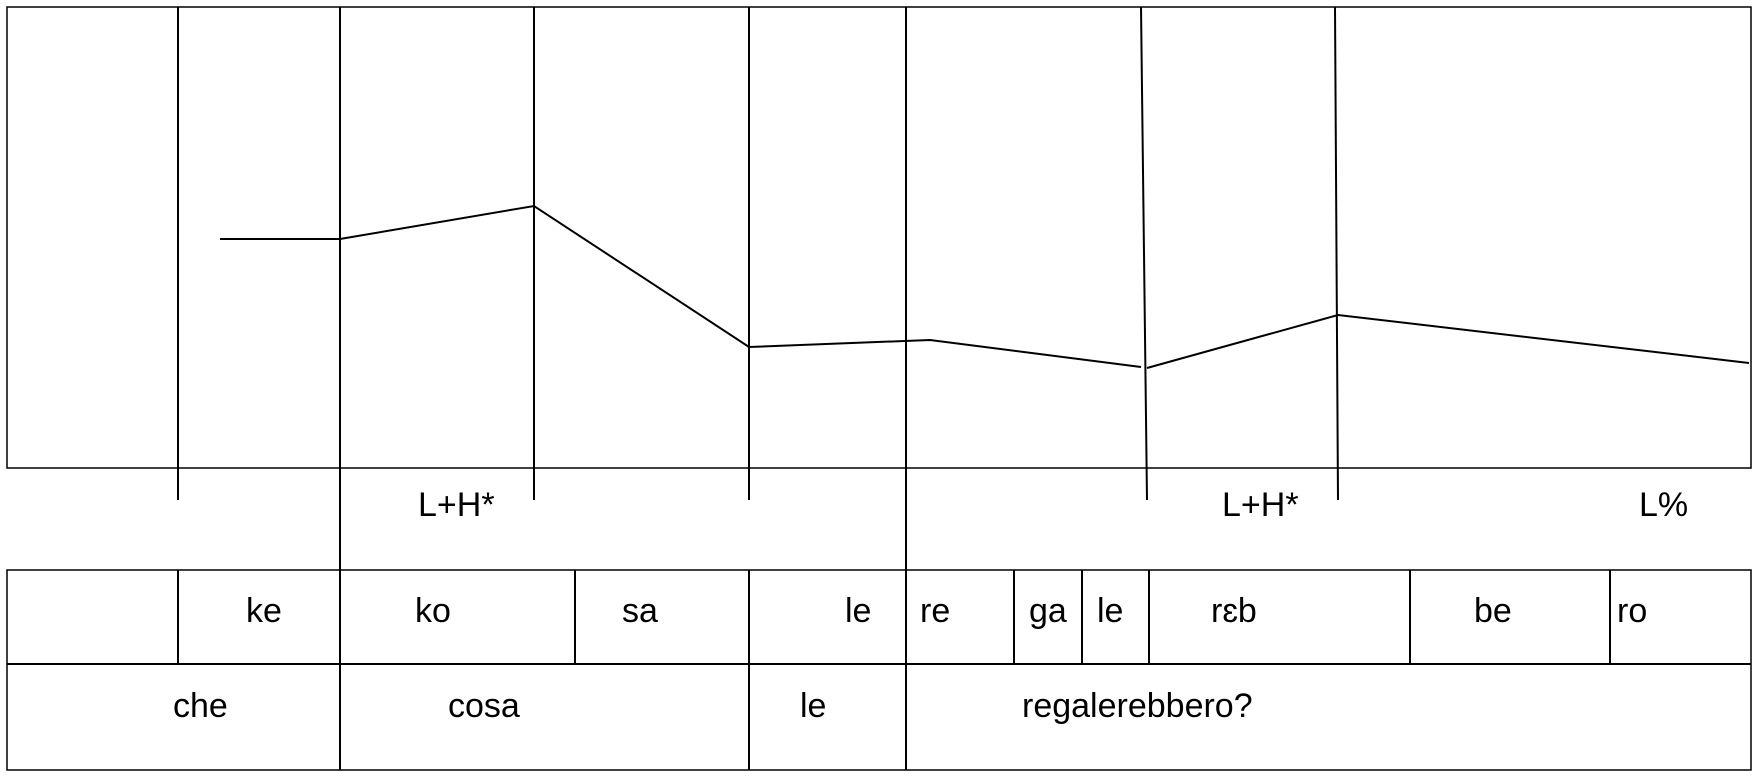 The image size is (1757, 779). What do you see at coordinates (681, 286) in the screenshot?
I see `pitch-contour` at bounding box center [681, 286].